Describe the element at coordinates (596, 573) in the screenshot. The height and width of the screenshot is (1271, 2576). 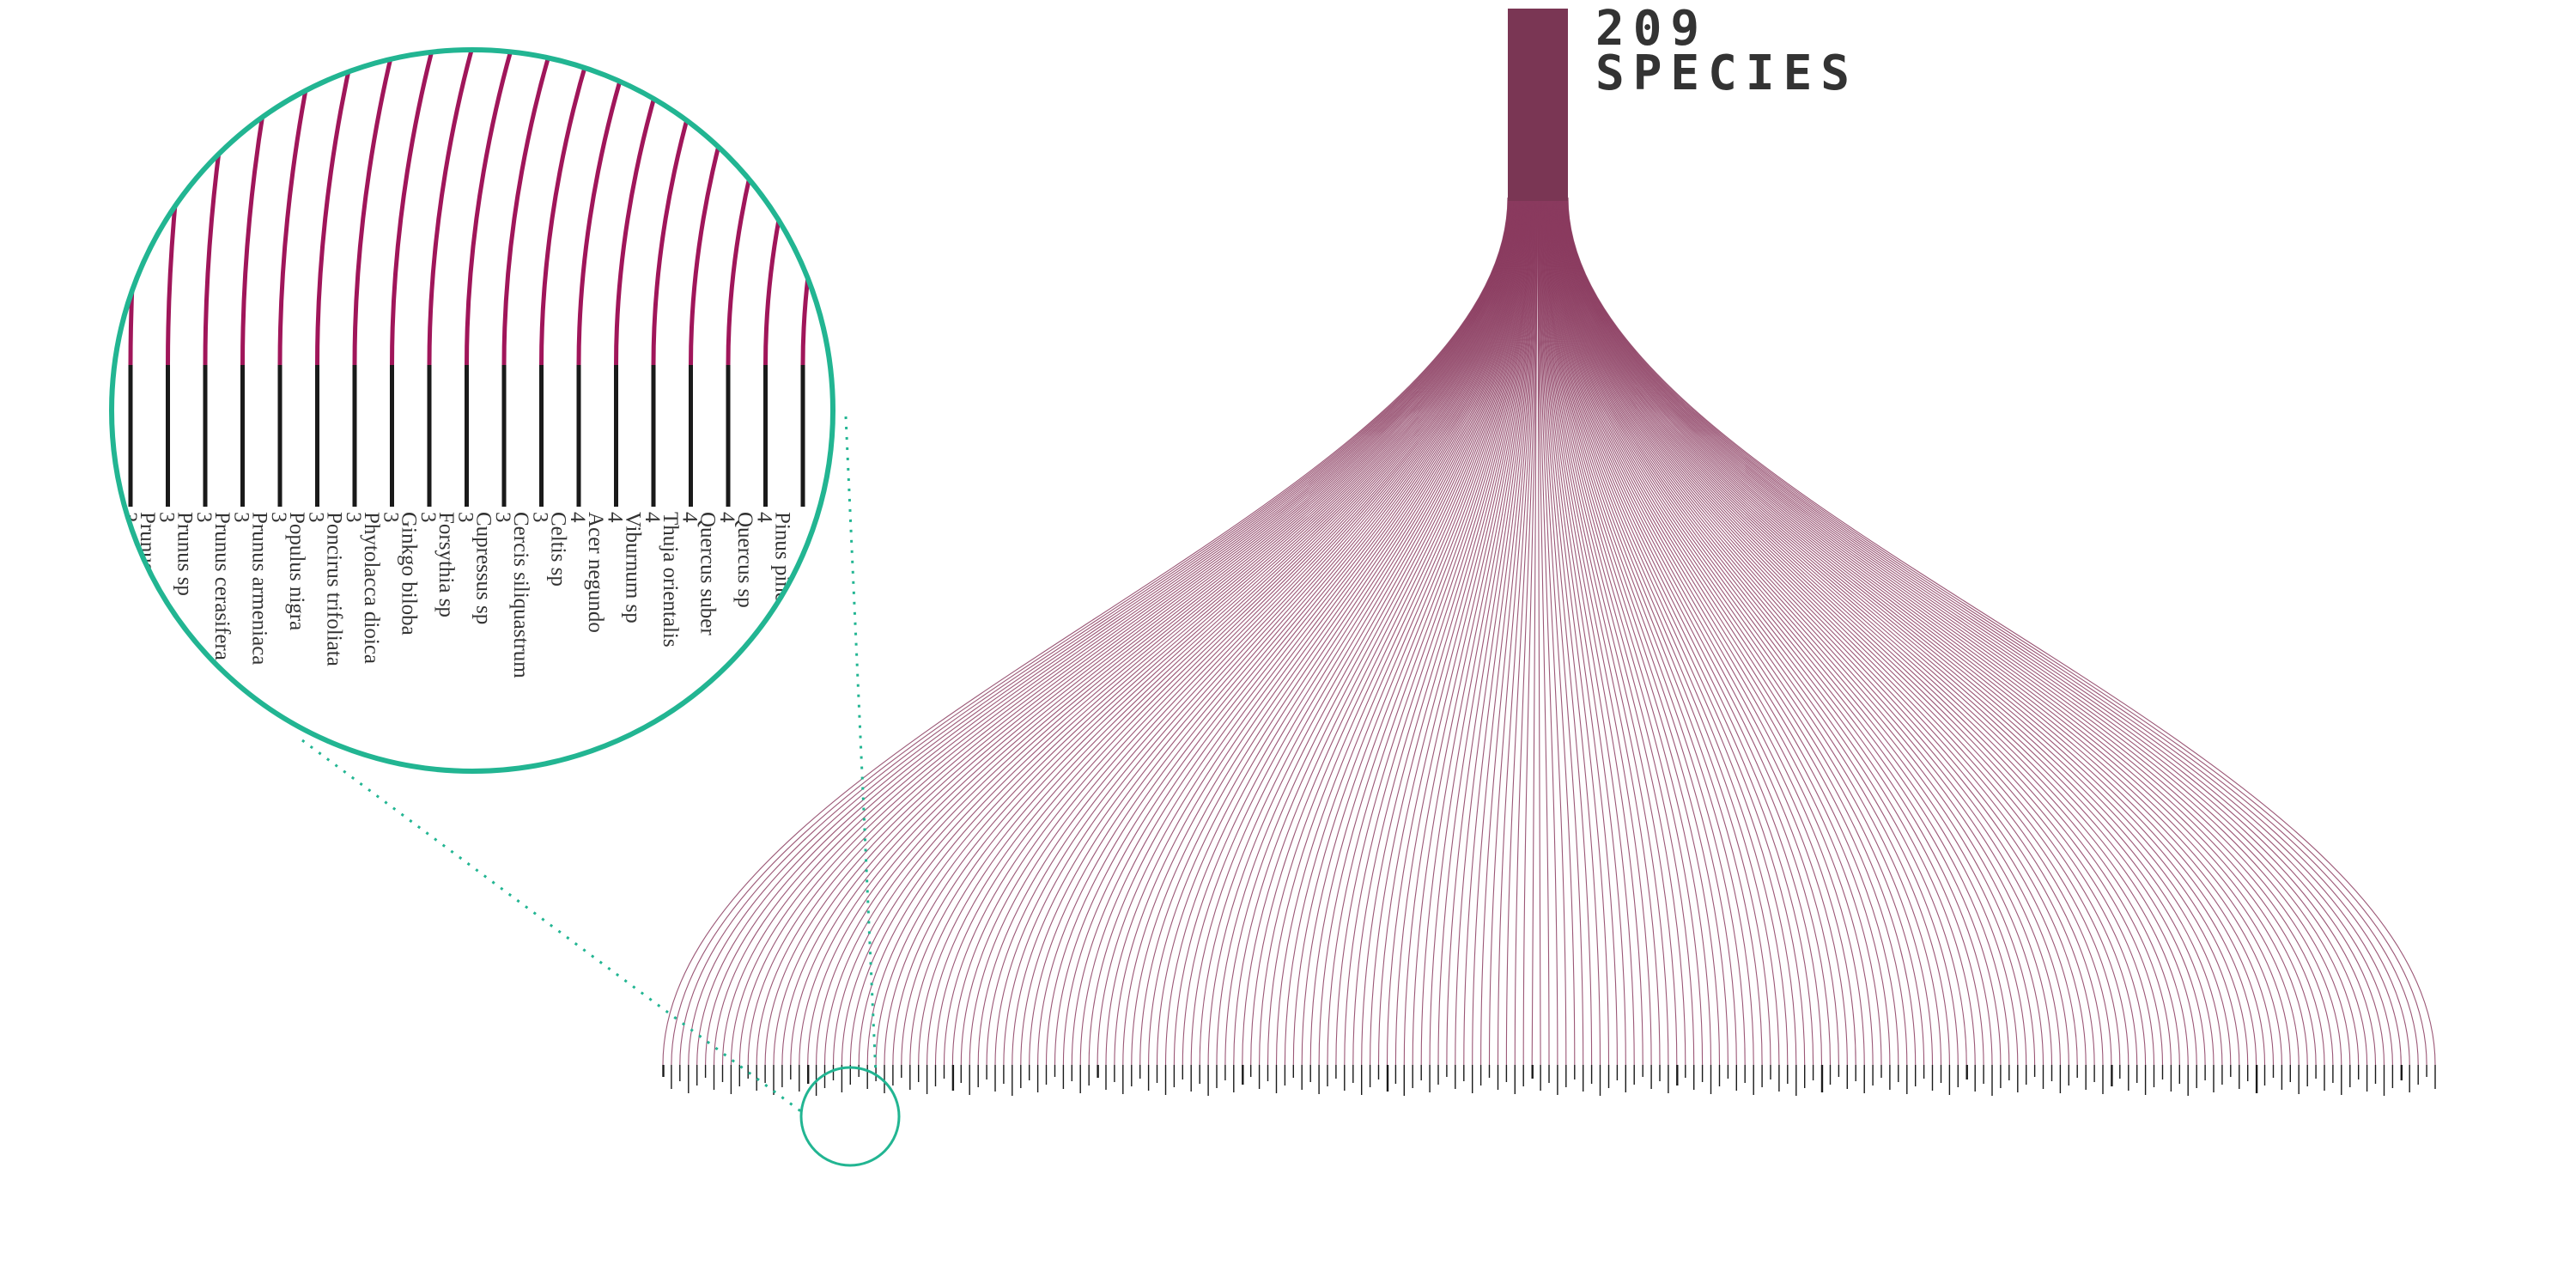
I see `zoom-leaf-label: Acer negundo` at that location.